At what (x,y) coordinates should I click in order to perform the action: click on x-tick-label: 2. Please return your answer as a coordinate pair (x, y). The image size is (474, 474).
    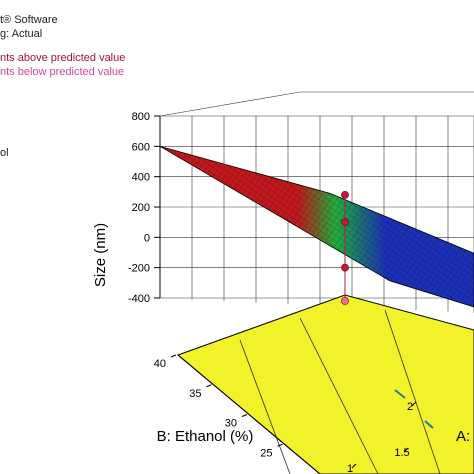
    Looking at the image, I should click on (410, 407).